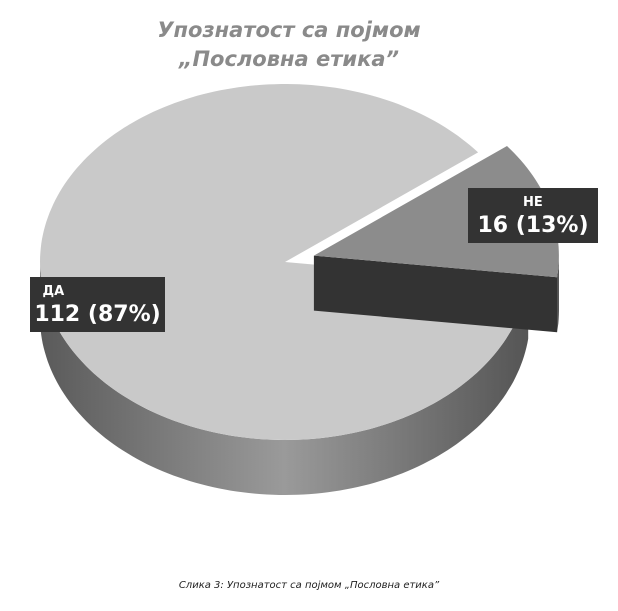 The width and height of the screenshot is (618, 611). I want to click on chart-title: Упознатост са појмом „Пословна етика”, so click(289, 44).